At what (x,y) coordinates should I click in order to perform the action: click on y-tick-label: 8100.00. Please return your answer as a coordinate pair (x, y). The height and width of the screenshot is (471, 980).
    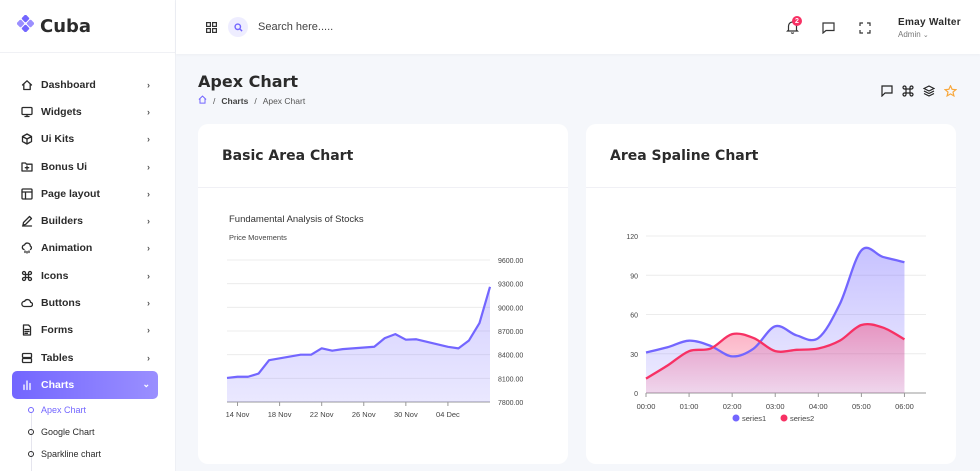
    Looking at the image, I should click on (510, 379).